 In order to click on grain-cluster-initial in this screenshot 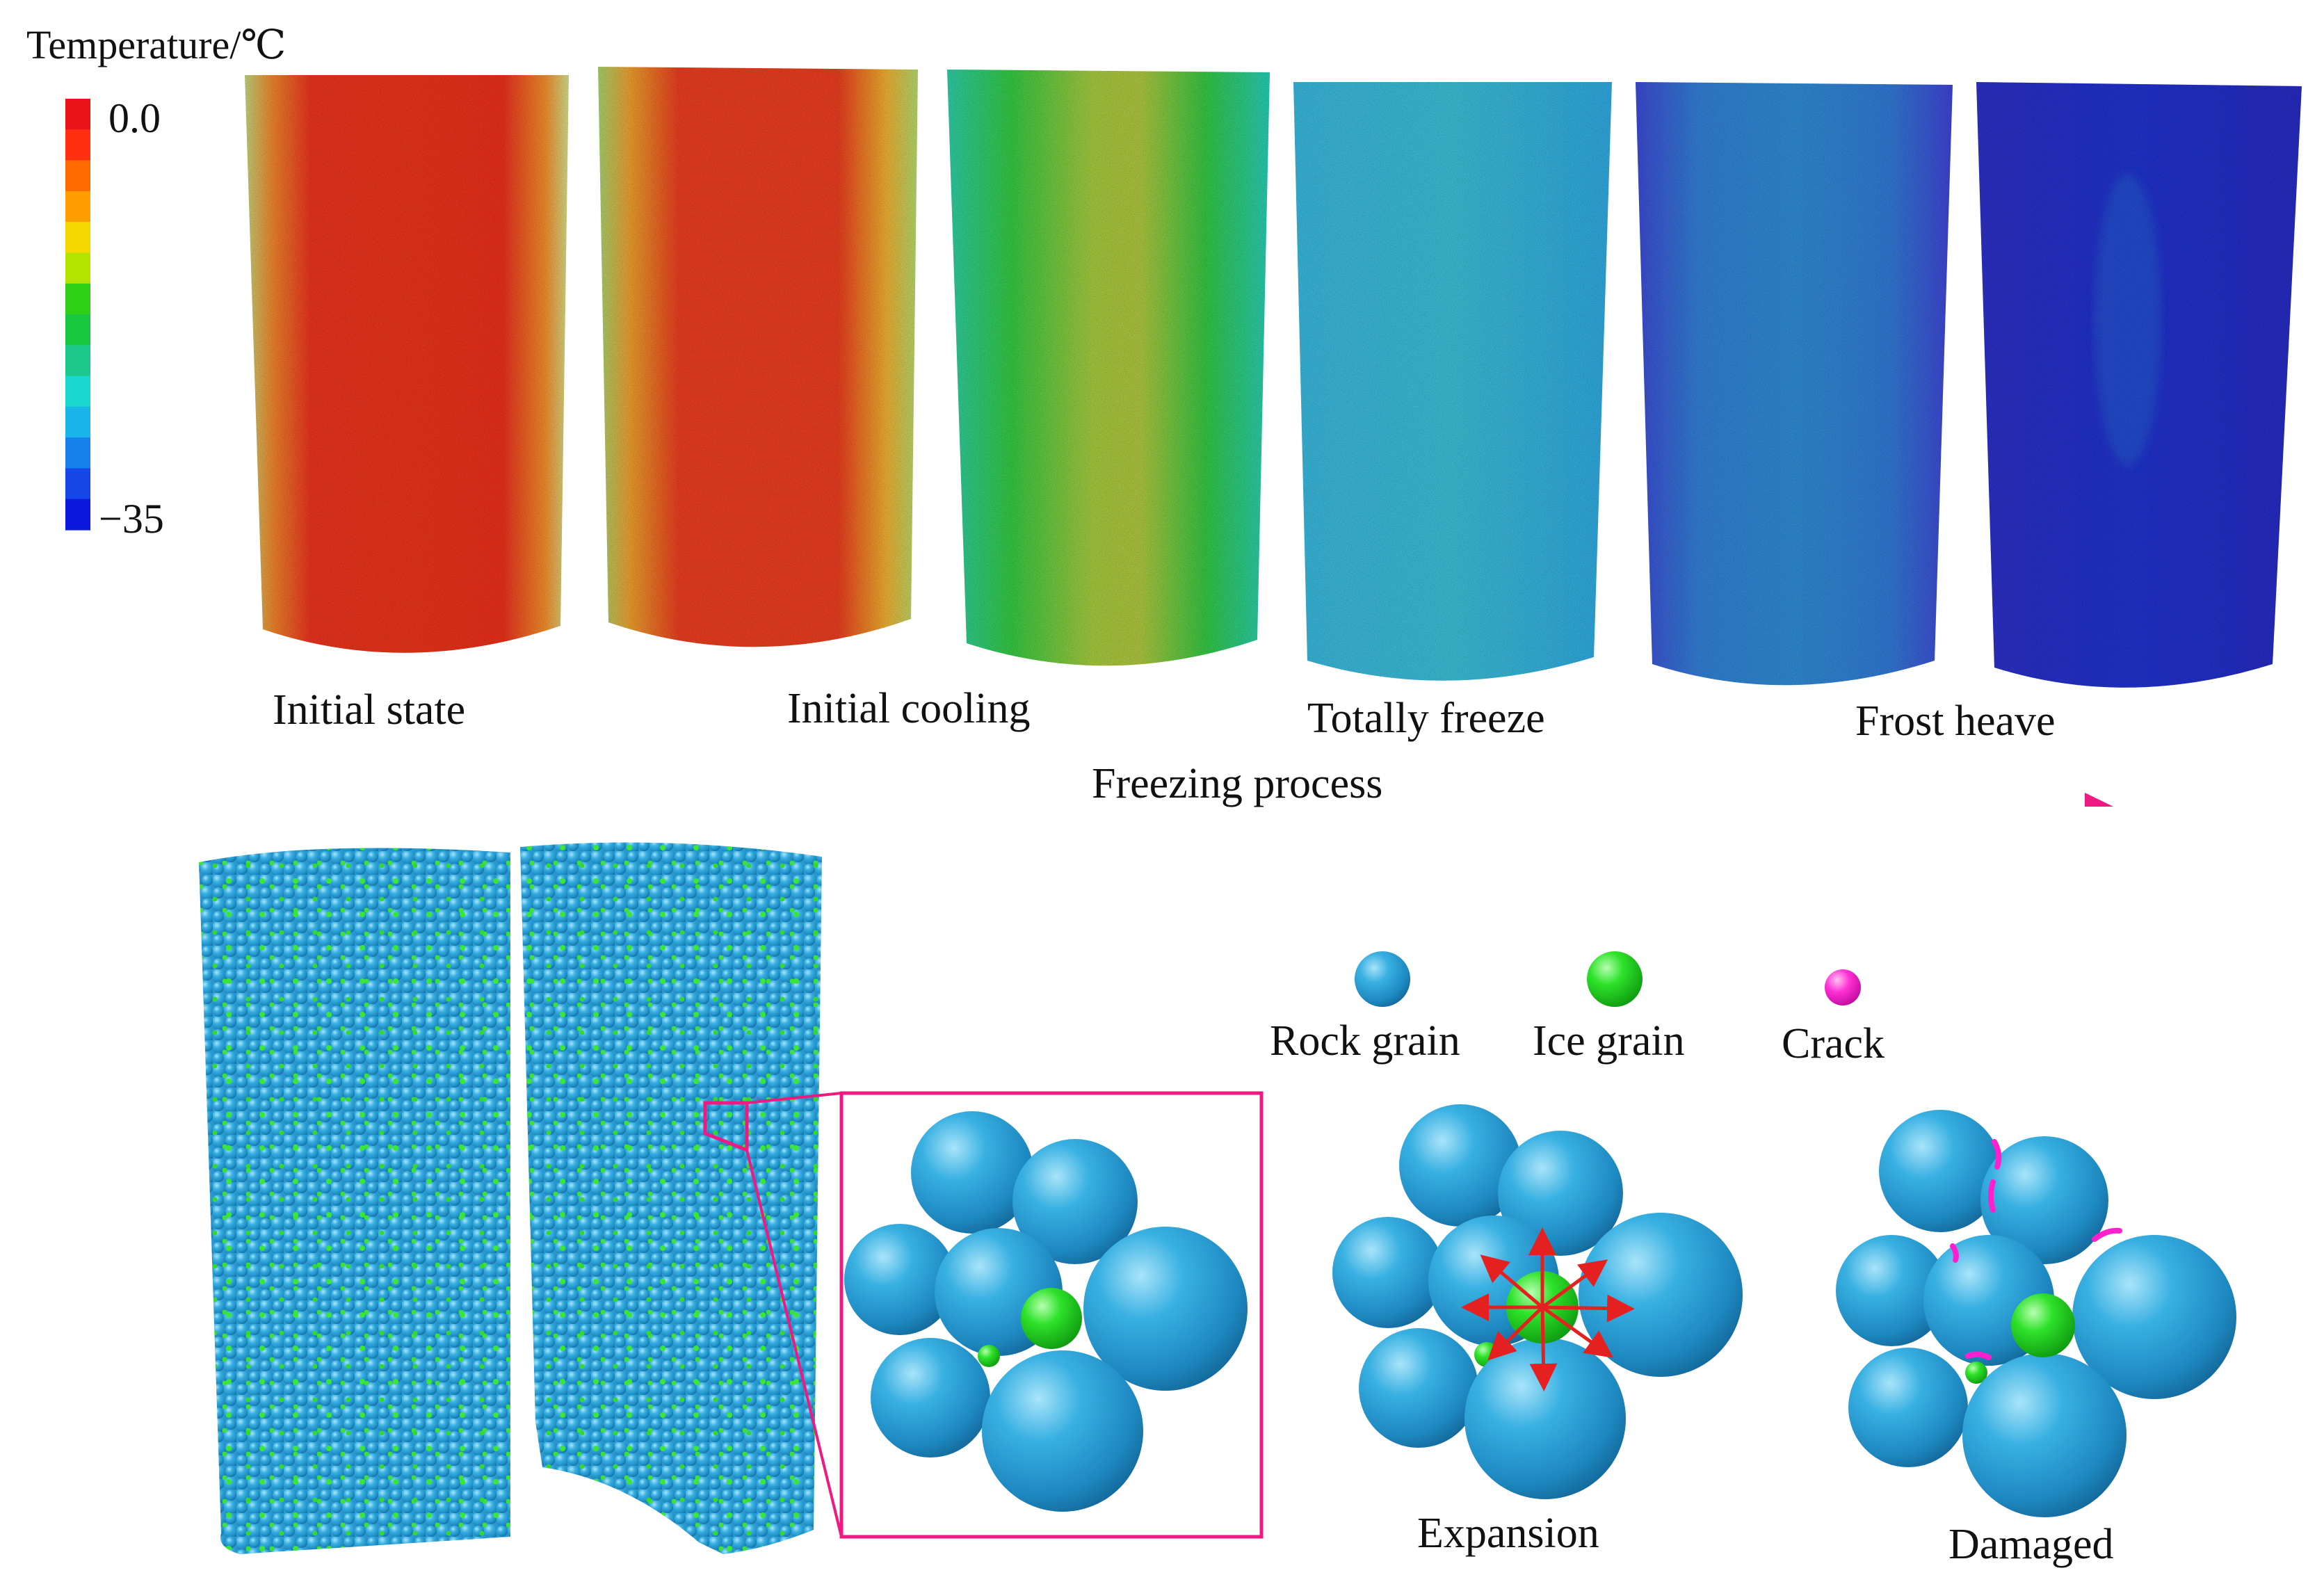, I will do `click(1046, 1311)`.